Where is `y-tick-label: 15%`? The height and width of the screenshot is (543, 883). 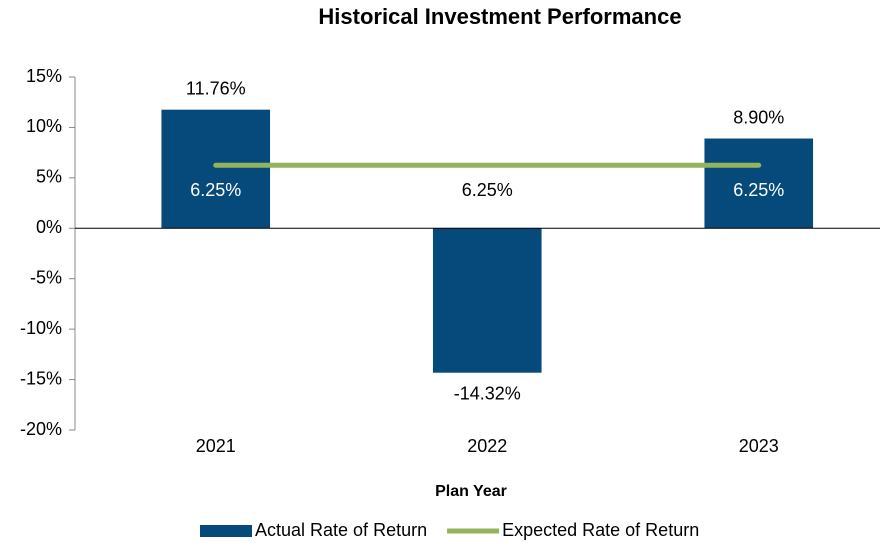 y-tick-label: 15% is located at coordinates (44, 76).